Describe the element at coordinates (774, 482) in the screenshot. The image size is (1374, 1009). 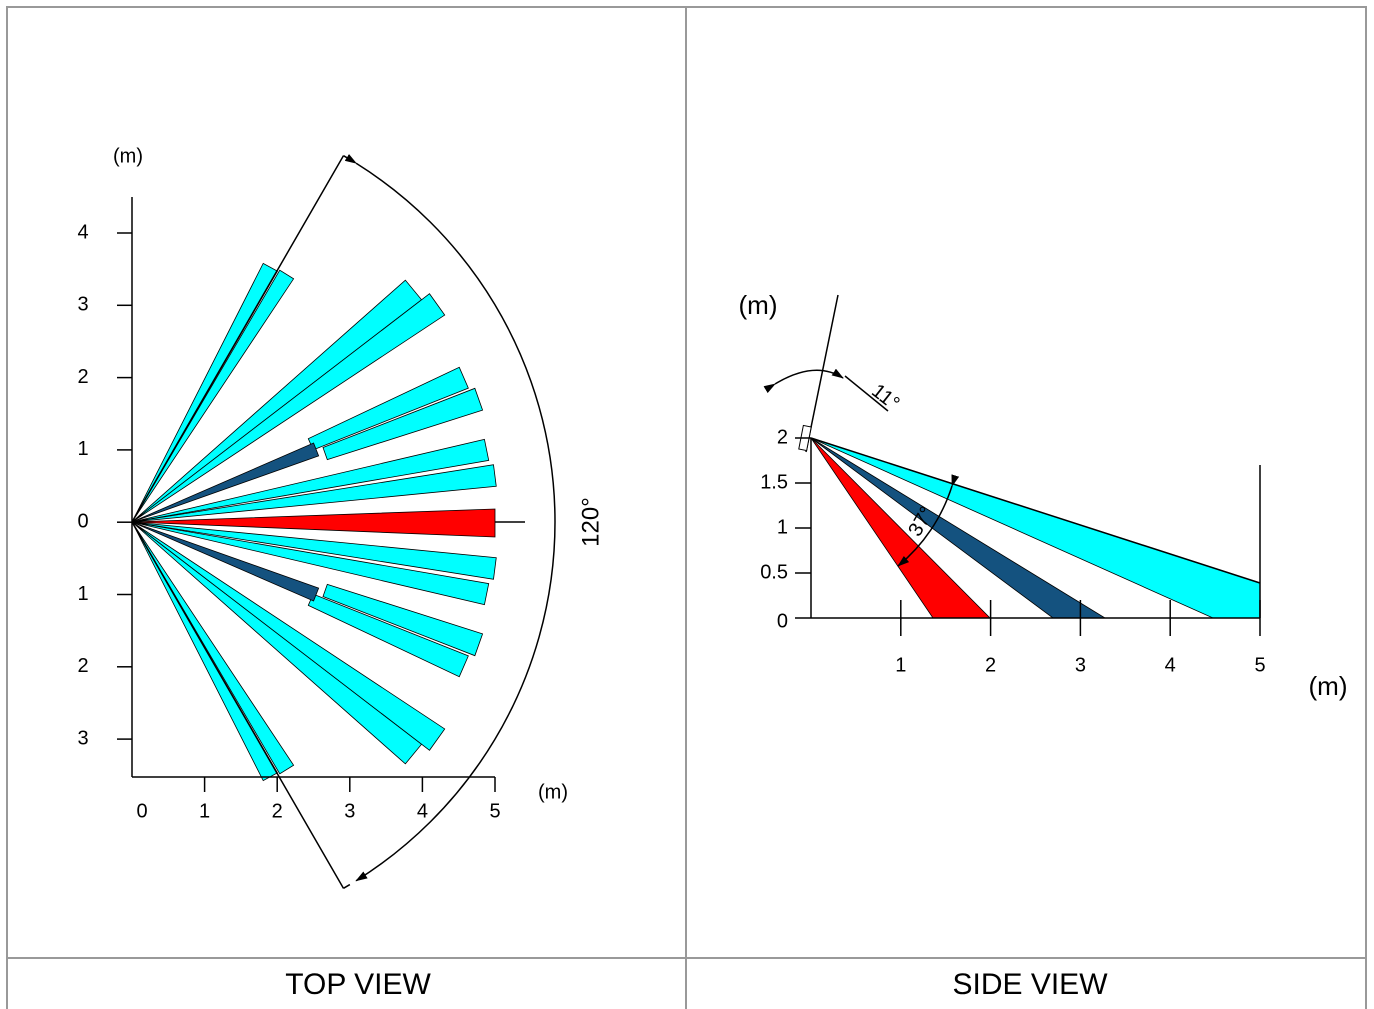
I see `y-tick-label: 1.5` at that location.